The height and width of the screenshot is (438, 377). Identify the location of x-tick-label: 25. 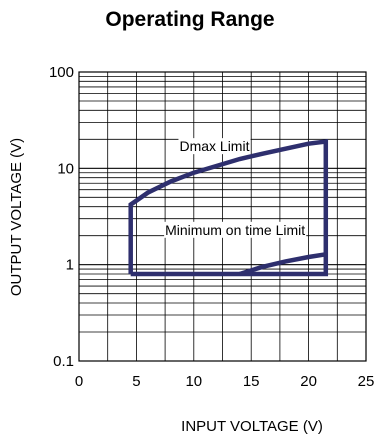
(366, 381).